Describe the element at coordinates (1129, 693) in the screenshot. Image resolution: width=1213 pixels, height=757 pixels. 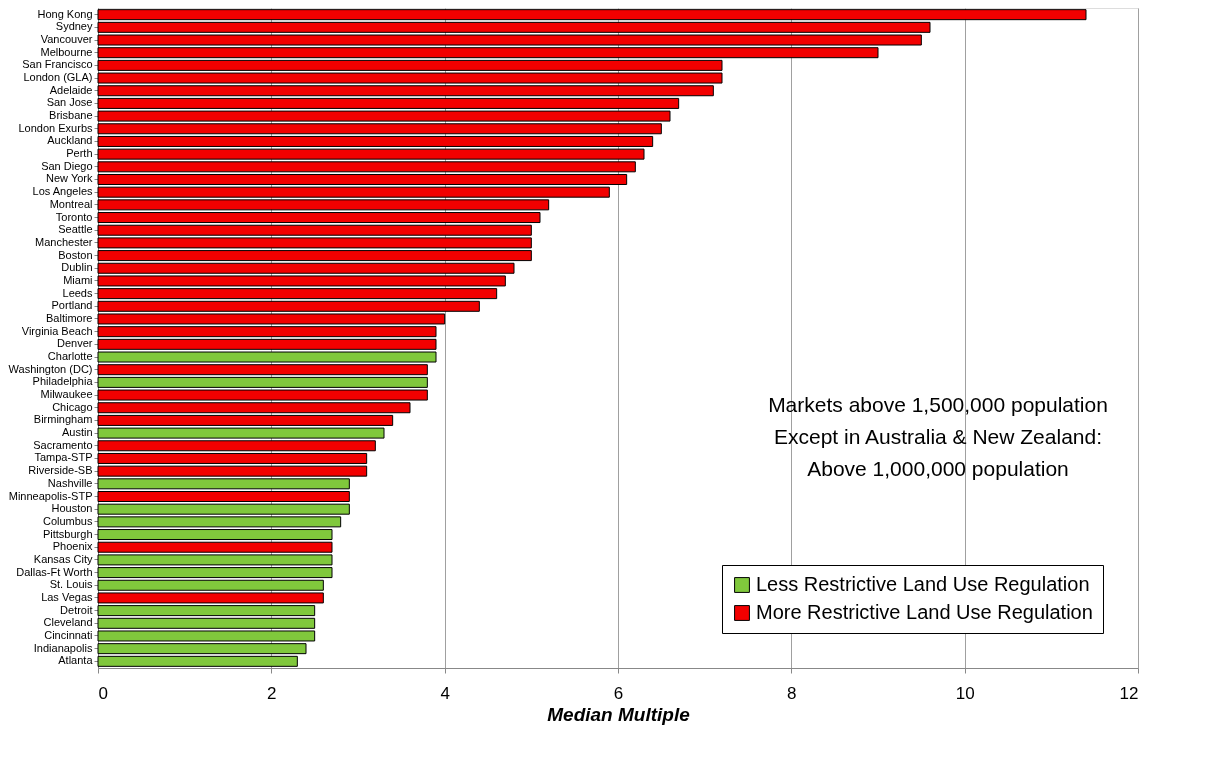
I see `x-tick-label: 12` at that location.